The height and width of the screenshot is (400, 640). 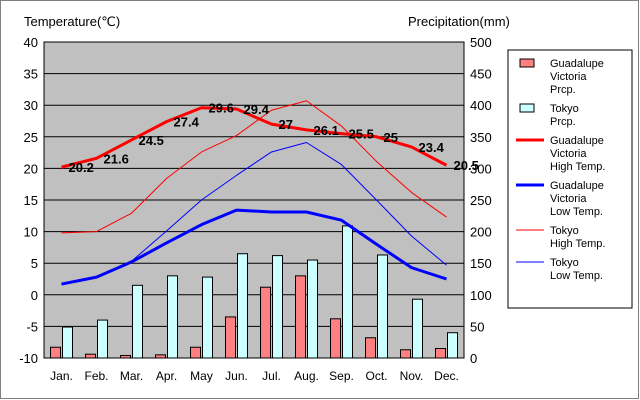 What do you see at coordinates (326, 130) in the screenshot?
I see `data-label: 26.1` at bounding box center [326, 130].